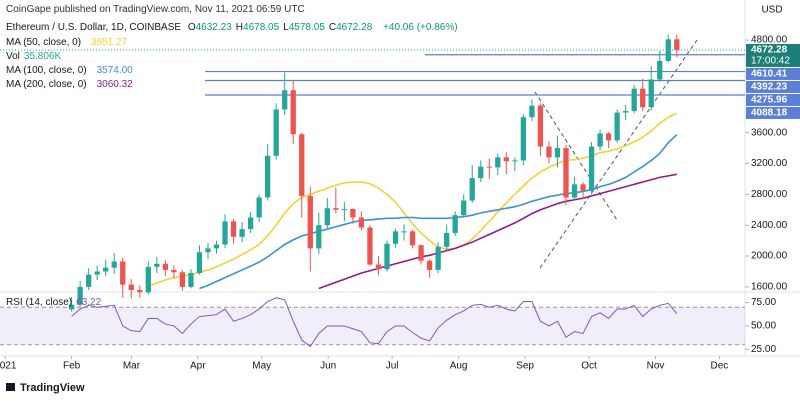 Image resolution: width=800 pixels, height=401 pixels. Describe the element at coordinates (191, 27) in the screenshot. I see `ohlc-key: O` at that location.